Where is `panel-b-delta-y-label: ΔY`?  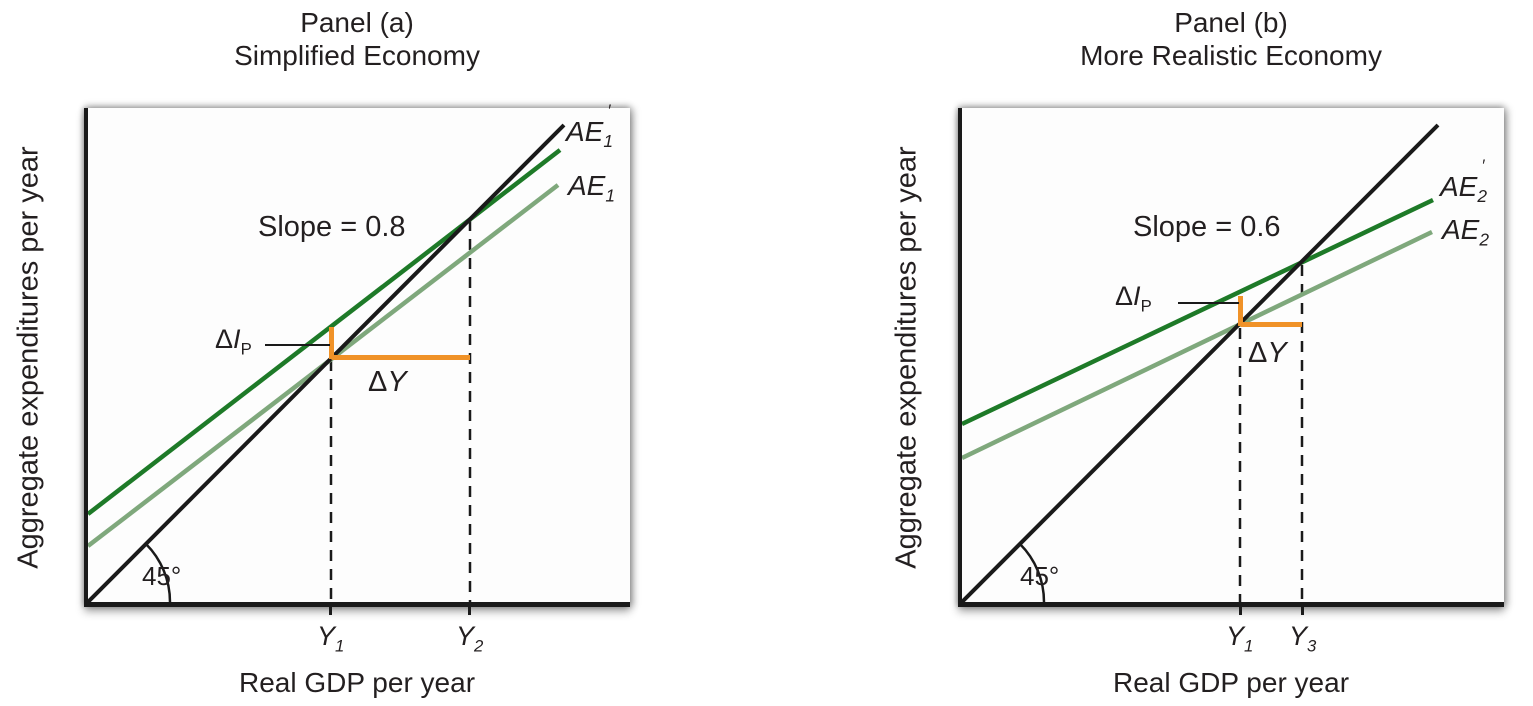
panel-b-delta-y-label: ΔY is located at coordinates (1267, 353).